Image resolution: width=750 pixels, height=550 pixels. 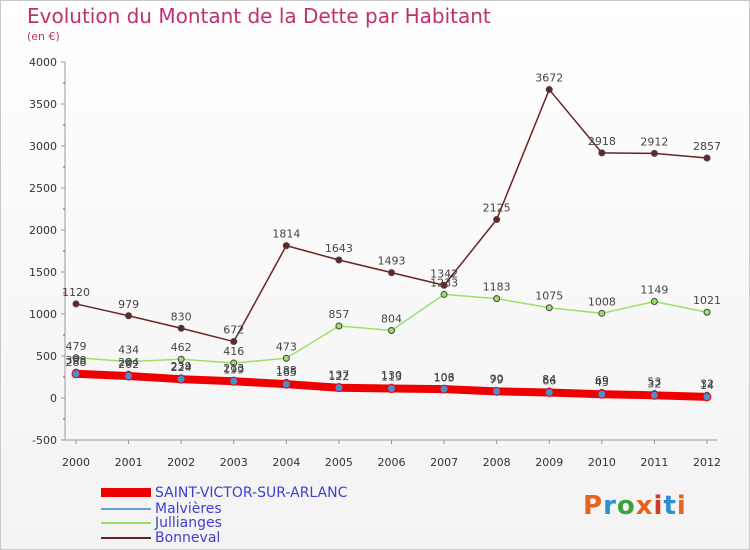 I want to click on logo-letter: x, so click(x=644, y=506).